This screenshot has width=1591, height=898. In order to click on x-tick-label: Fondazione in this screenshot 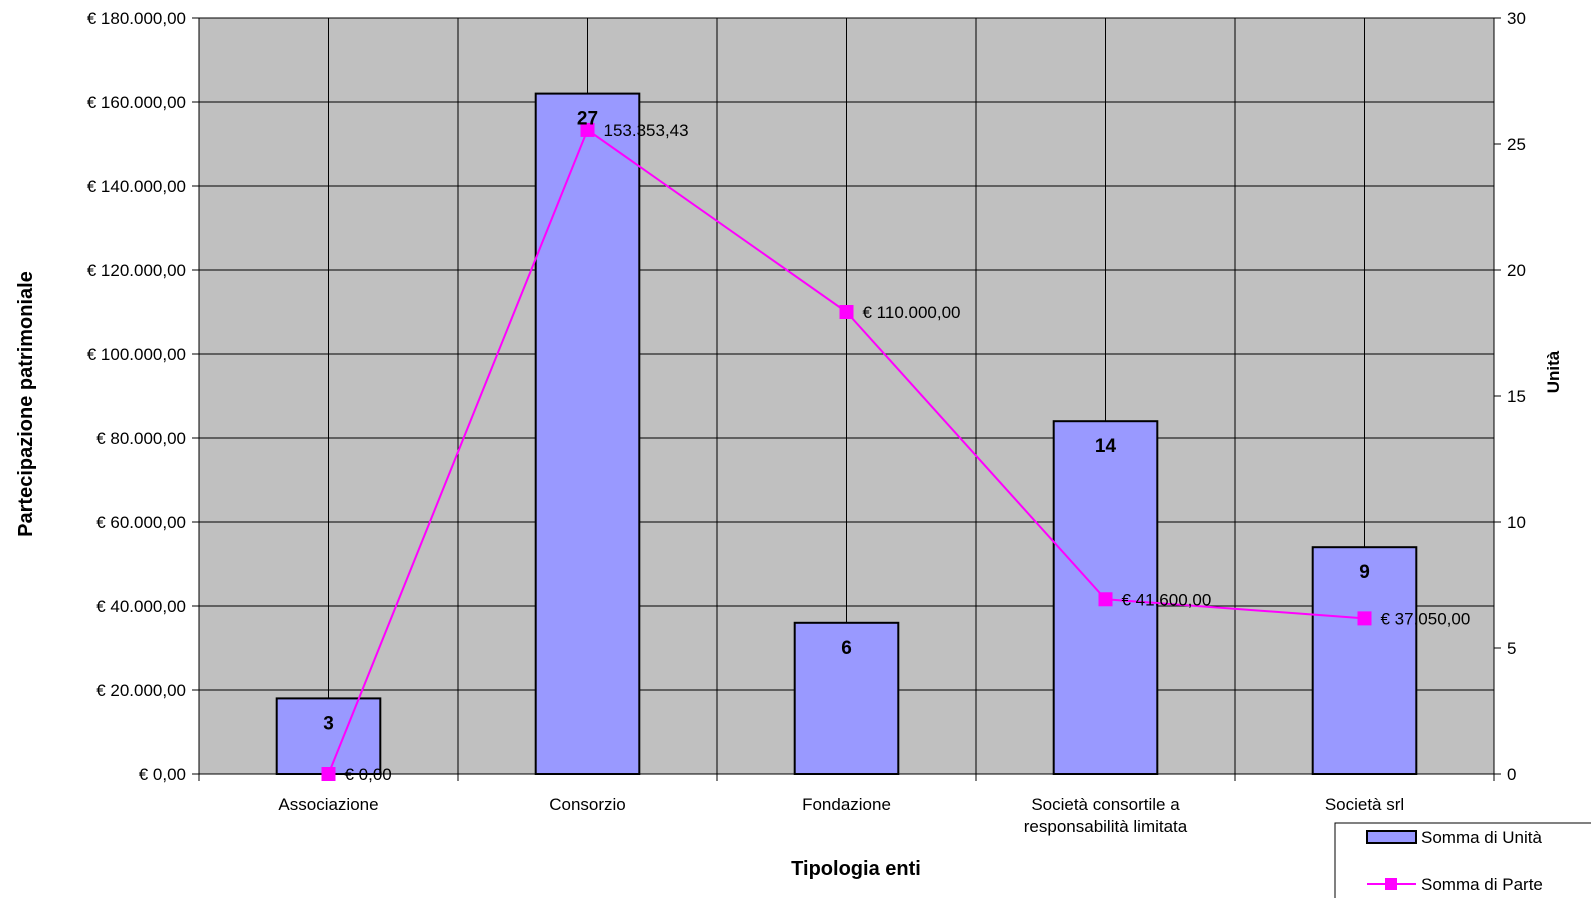, I will do `click(846, 804)`.